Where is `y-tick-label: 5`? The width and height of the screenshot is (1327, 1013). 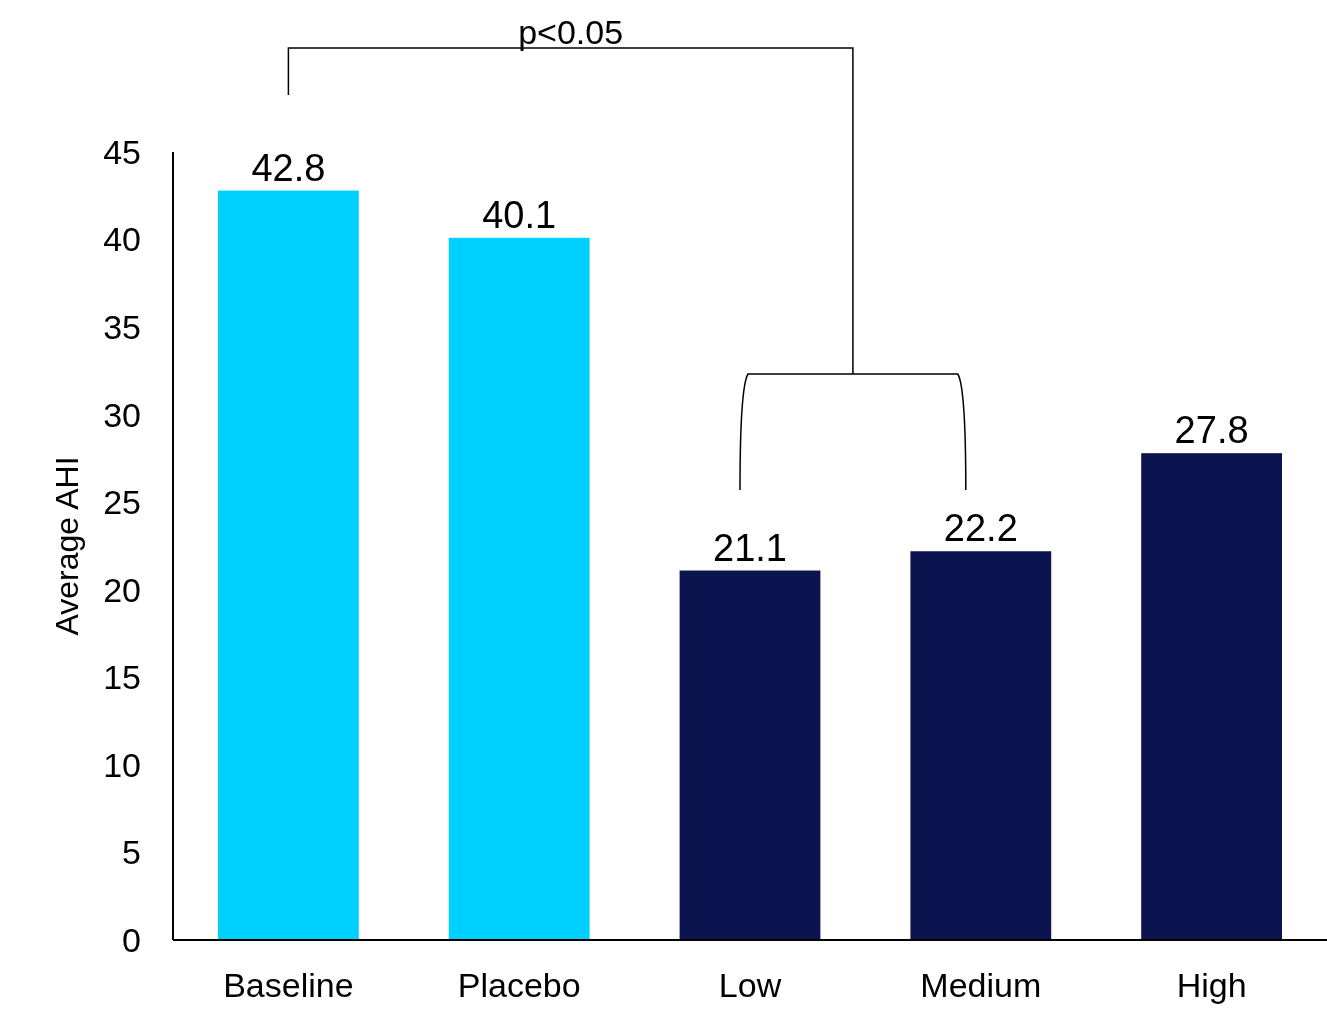
y-tick-label: 5 is located at coordinates (131, 852).